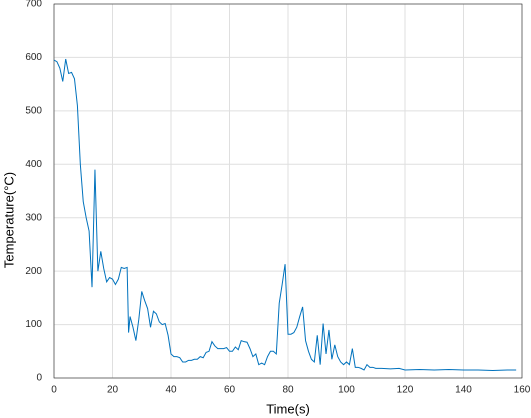  Describe the element at coordinates (463, 390) in the screenshot. I see `x-tick-label: 140` at that location.